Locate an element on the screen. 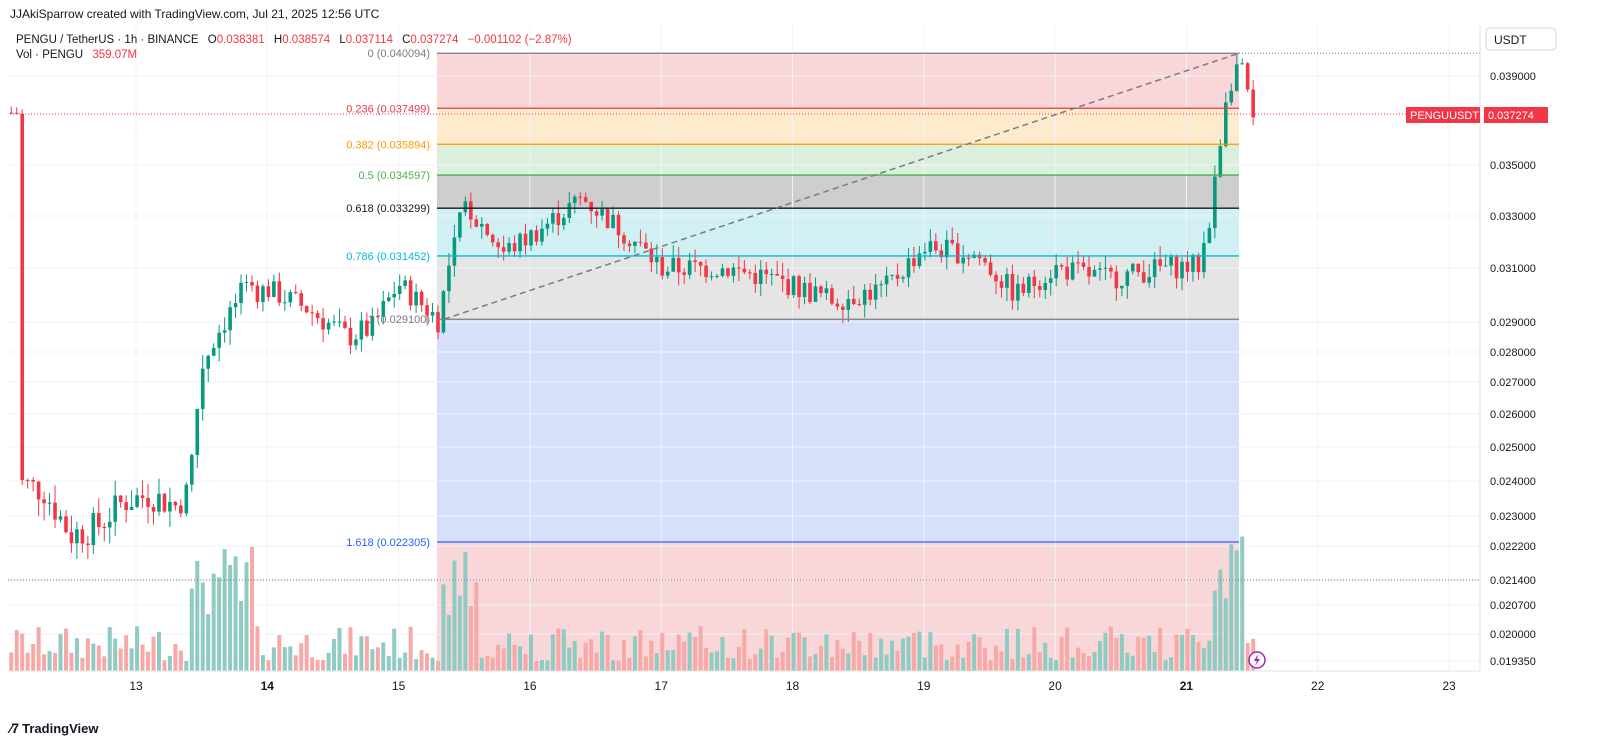 The height and width of the screenshot is (744, 1600). lightning-icon is located at coordinates (1257, 660).